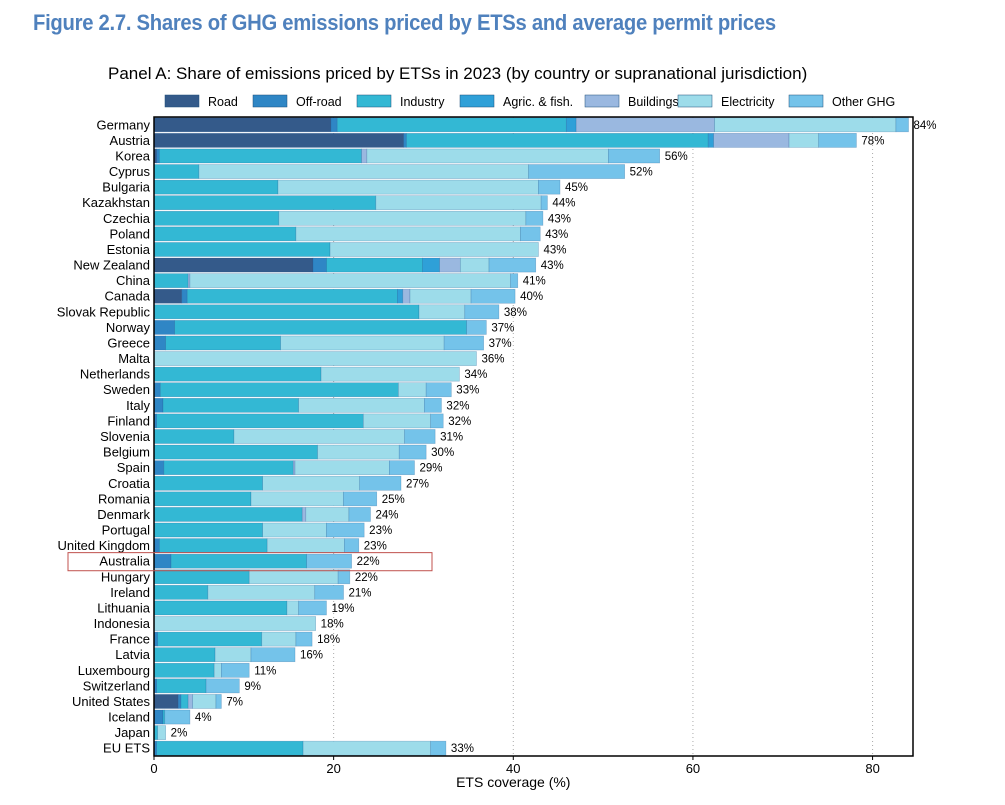 Image resolution: width=1005 pixels, height=805 pixels. I want to click on bar-italy-off-road, so click(158, 405).